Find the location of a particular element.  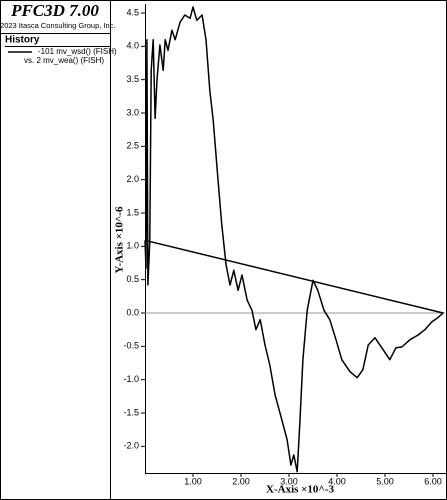

y-tick-label: -1.0 is located at coordinates (131, 379).